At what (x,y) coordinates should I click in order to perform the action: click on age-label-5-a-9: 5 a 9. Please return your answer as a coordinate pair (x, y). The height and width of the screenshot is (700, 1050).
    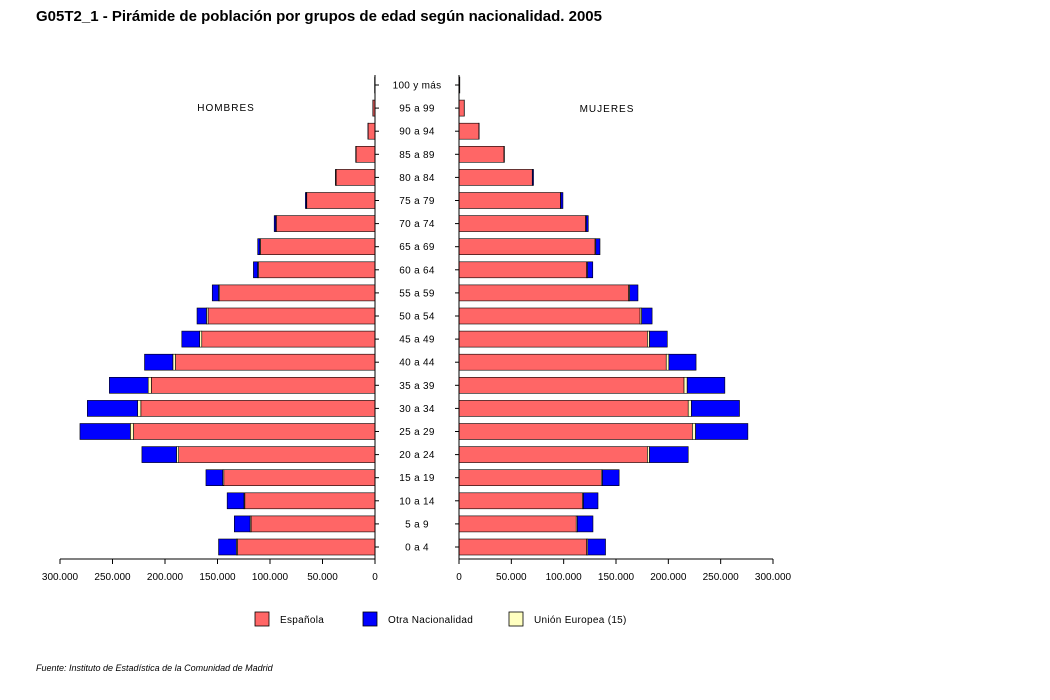
    Looking at the image, I should click on (417, 524).